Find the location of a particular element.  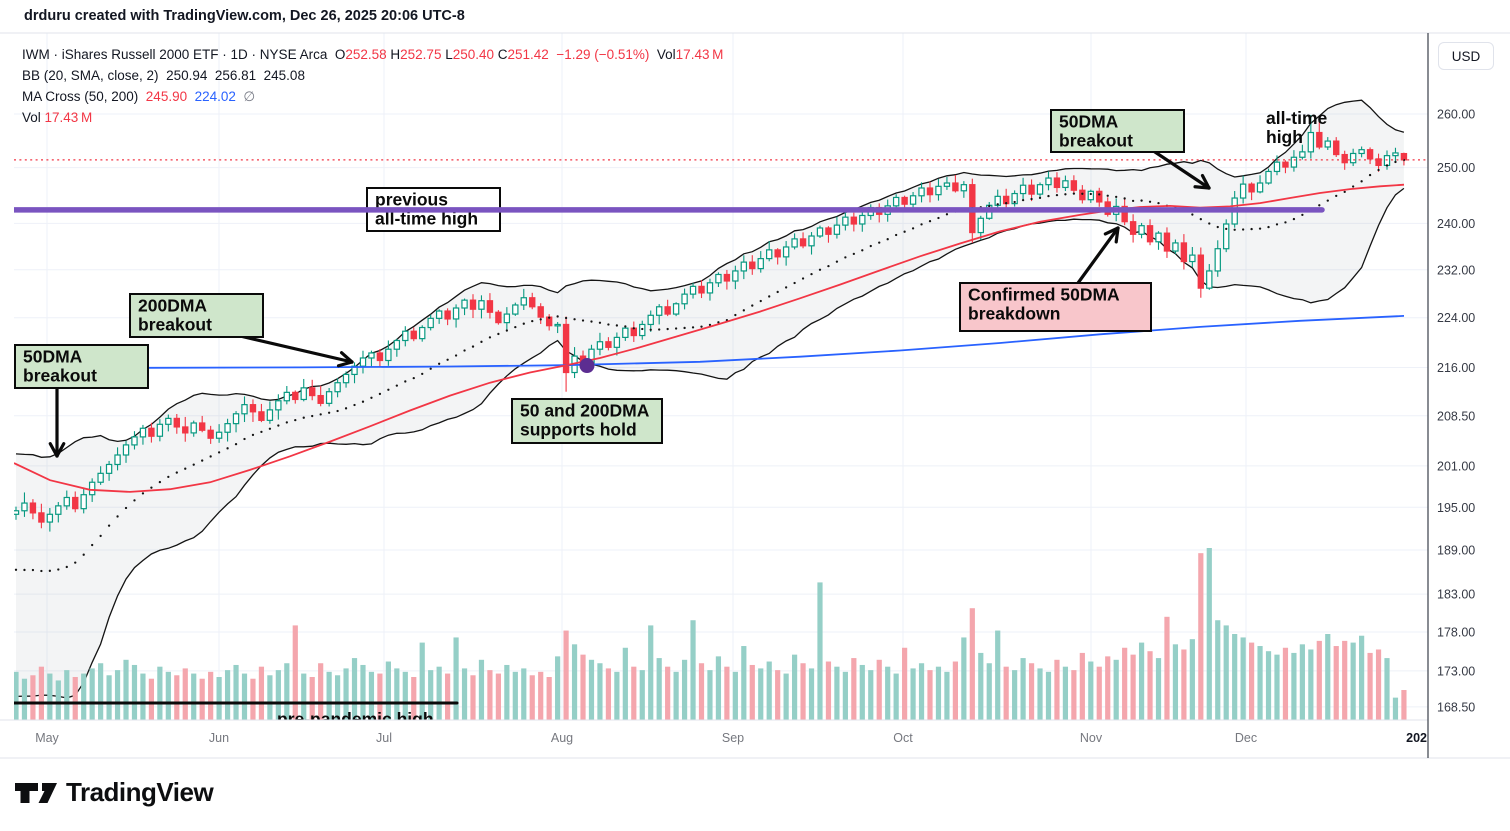

legend-ma-cross-line: MA Cross (50, 200) 245.90 224.02 ∅ is located at coordinates (372, 96).